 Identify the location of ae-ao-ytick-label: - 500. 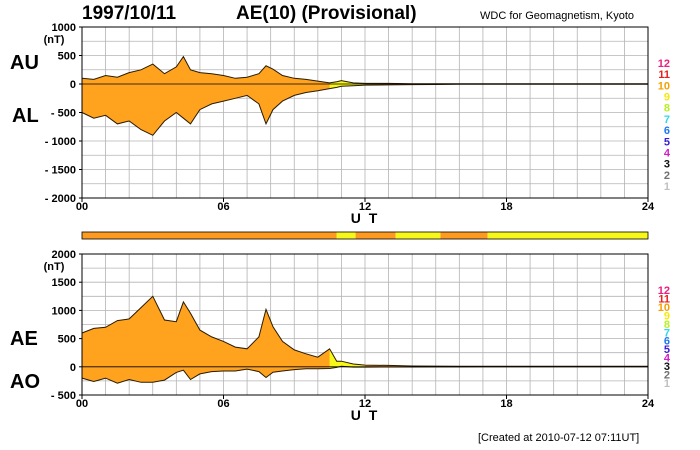
(63, 396).